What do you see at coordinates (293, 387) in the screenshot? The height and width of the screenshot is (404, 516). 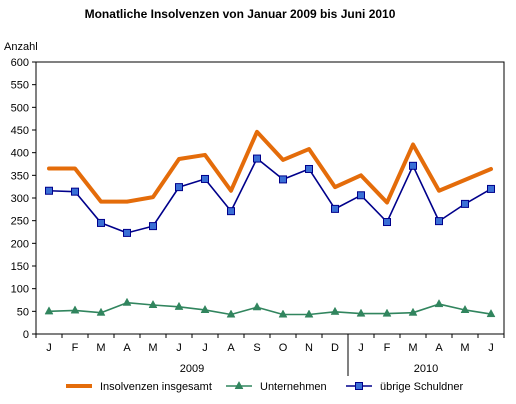 I see `legend-label: Unternehmen` at bounding box center [293, 387].